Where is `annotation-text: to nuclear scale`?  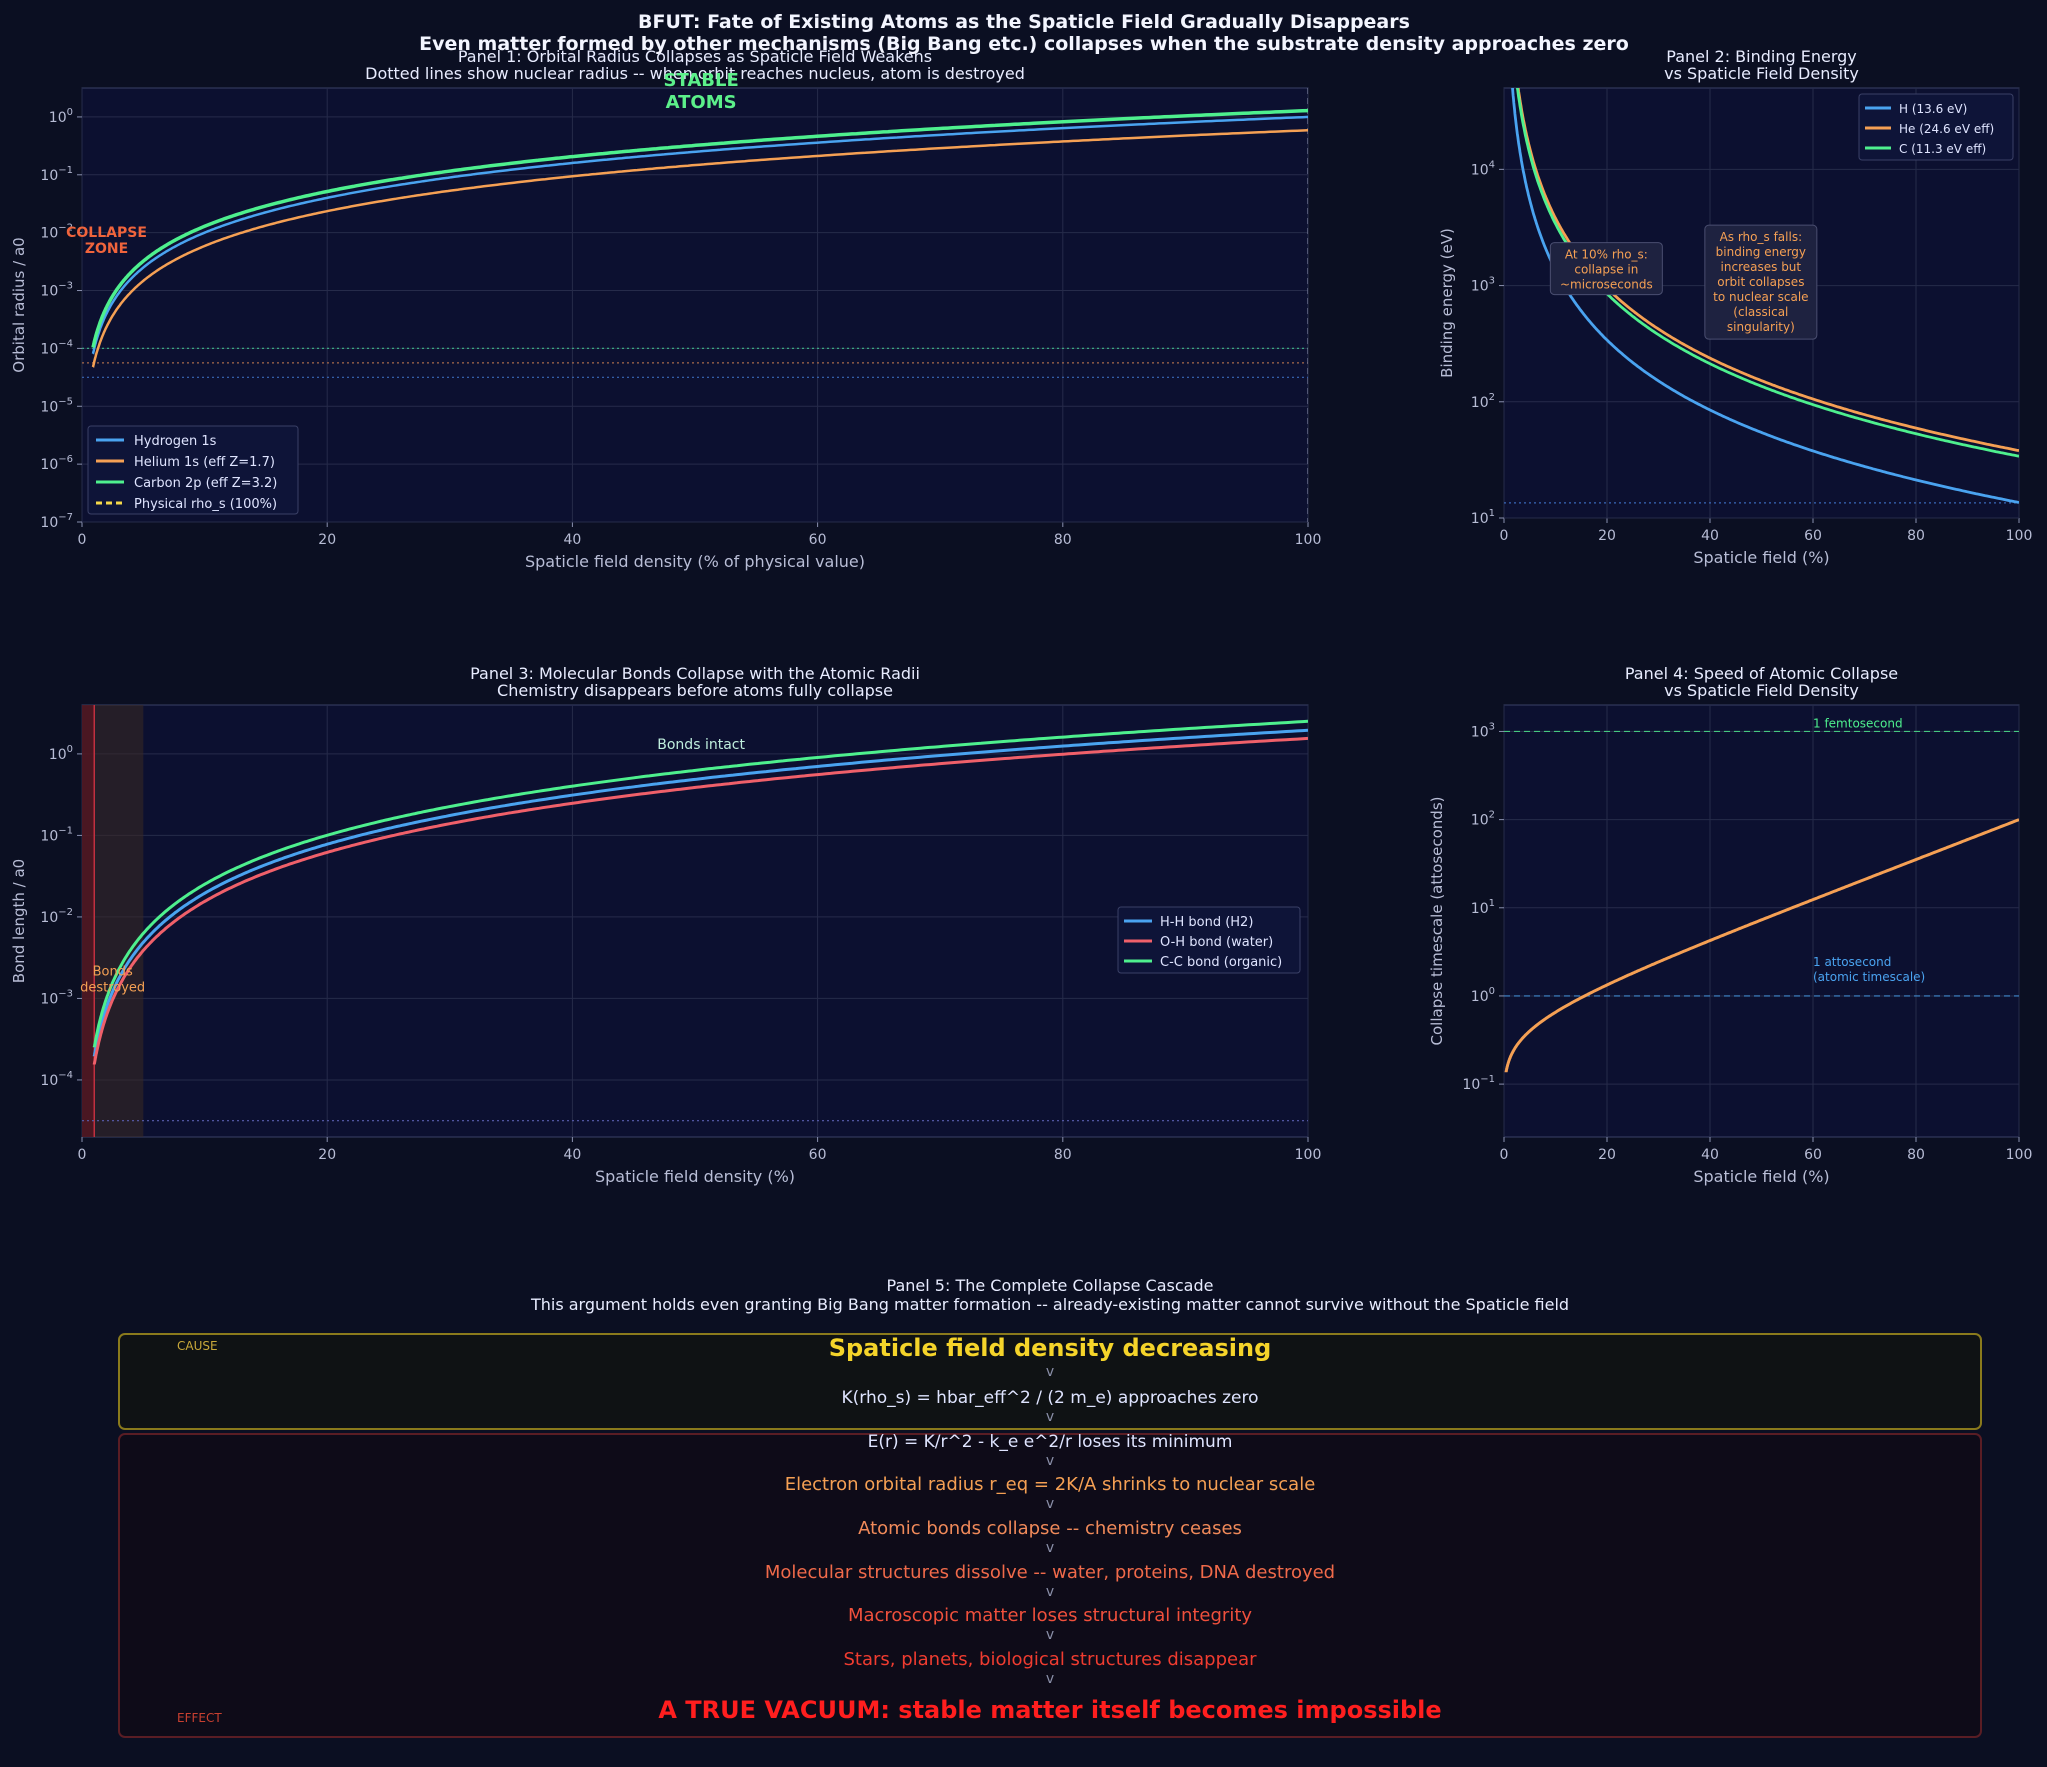
annotation-text: to nuclear scale is located at coordinates (1760, 297).